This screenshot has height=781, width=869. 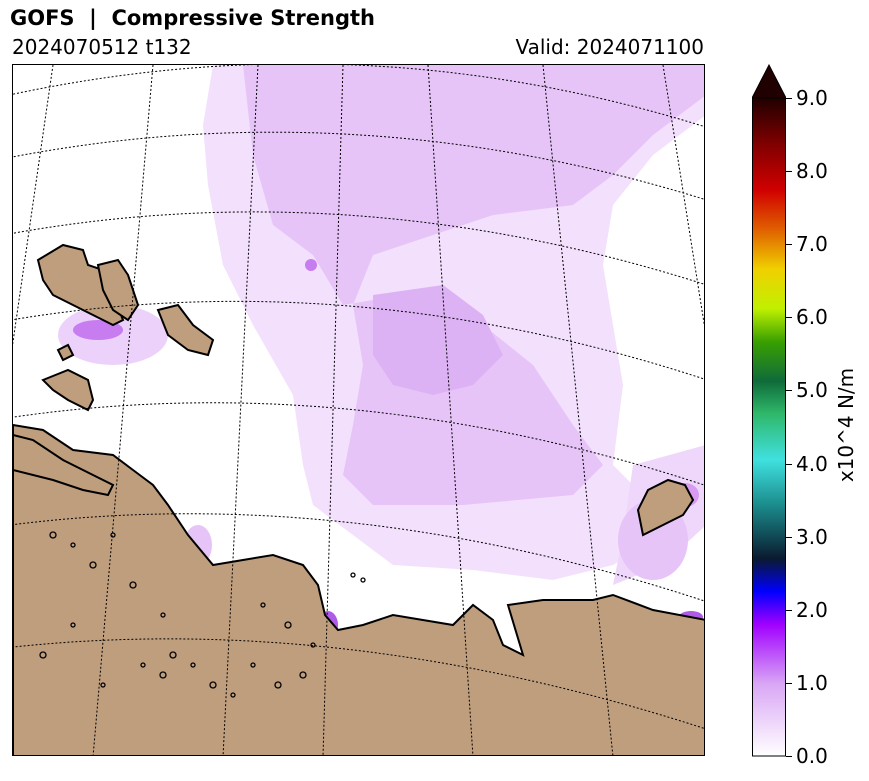 I want to click on colorbar-tick-label: 5.0, so click(x=812, y=390).